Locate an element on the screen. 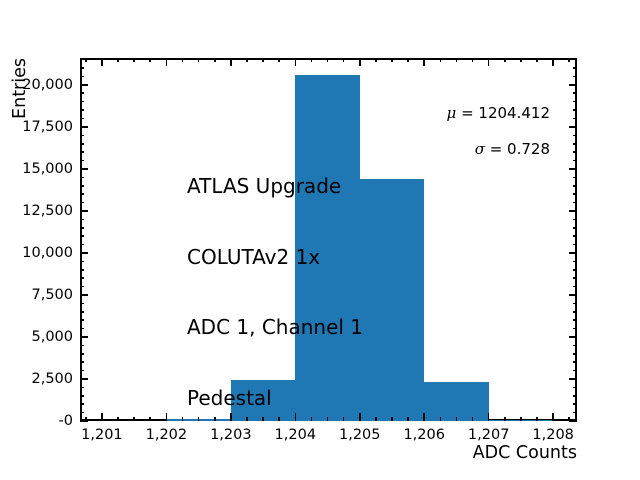 The image size is (640, 480). y-tick-label: 5,000 is located at coordinates (52, 336).